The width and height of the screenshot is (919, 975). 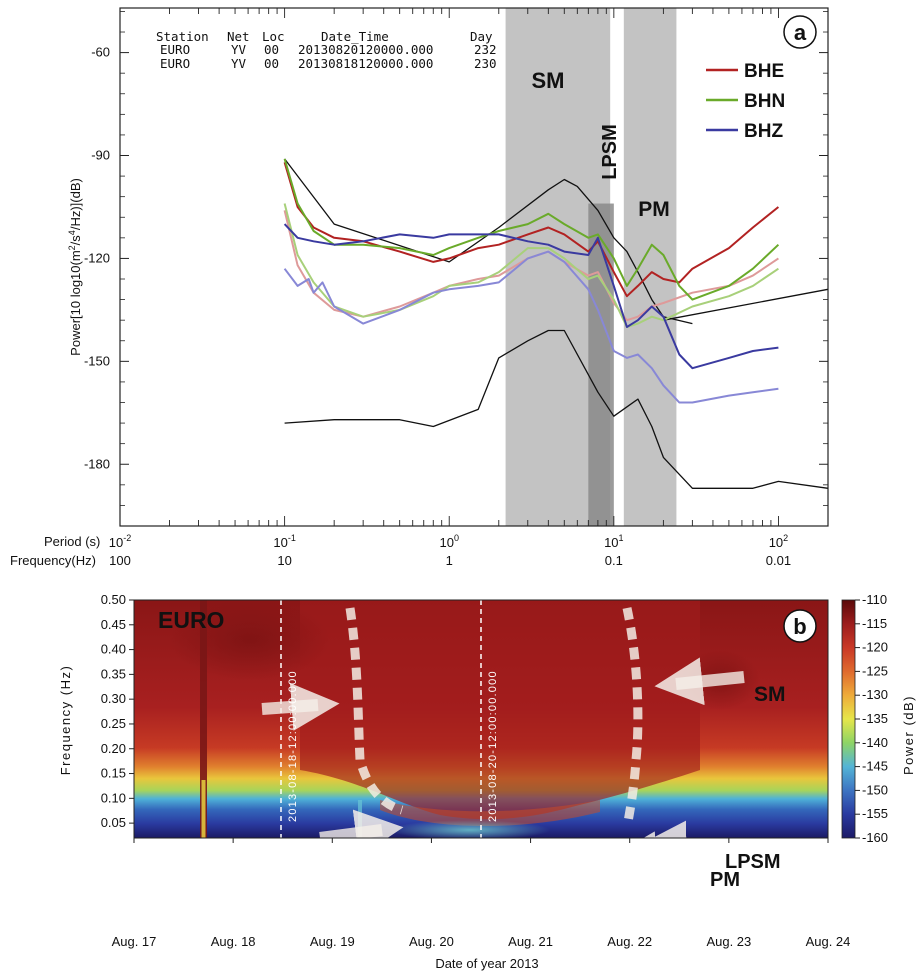 I want to click on panel-a-label: a, so click(x=800, y=32).